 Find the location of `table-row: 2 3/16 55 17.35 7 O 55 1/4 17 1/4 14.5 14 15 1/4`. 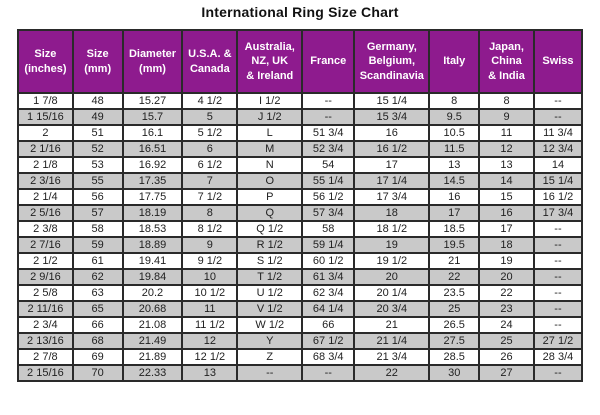

table-row: 2 3/16 55 17.35 7 O 55 1/4 17 1/4 14.5 14 15 1/4 is located at coordinates (300, 181).